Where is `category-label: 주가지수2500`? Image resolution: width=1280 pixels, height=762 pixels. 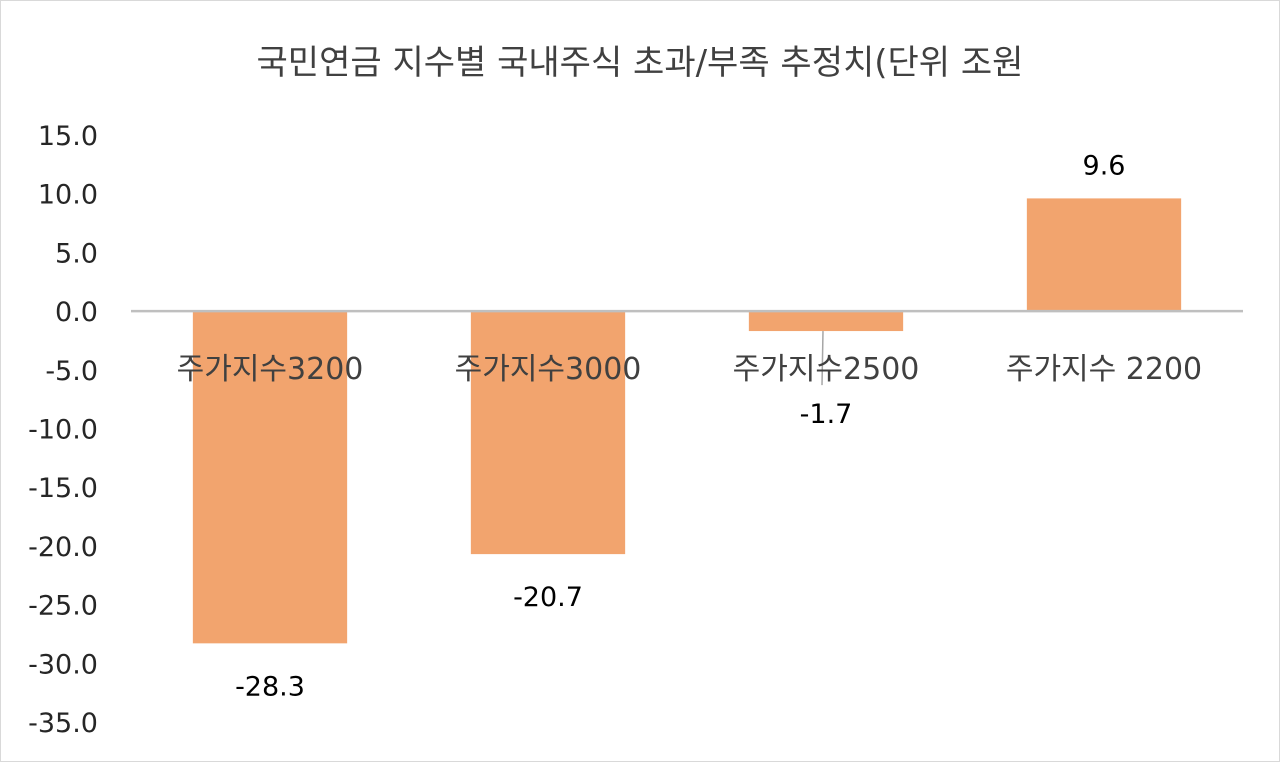
category-label: 주가지수2500 is located at coordinates (826, 369).